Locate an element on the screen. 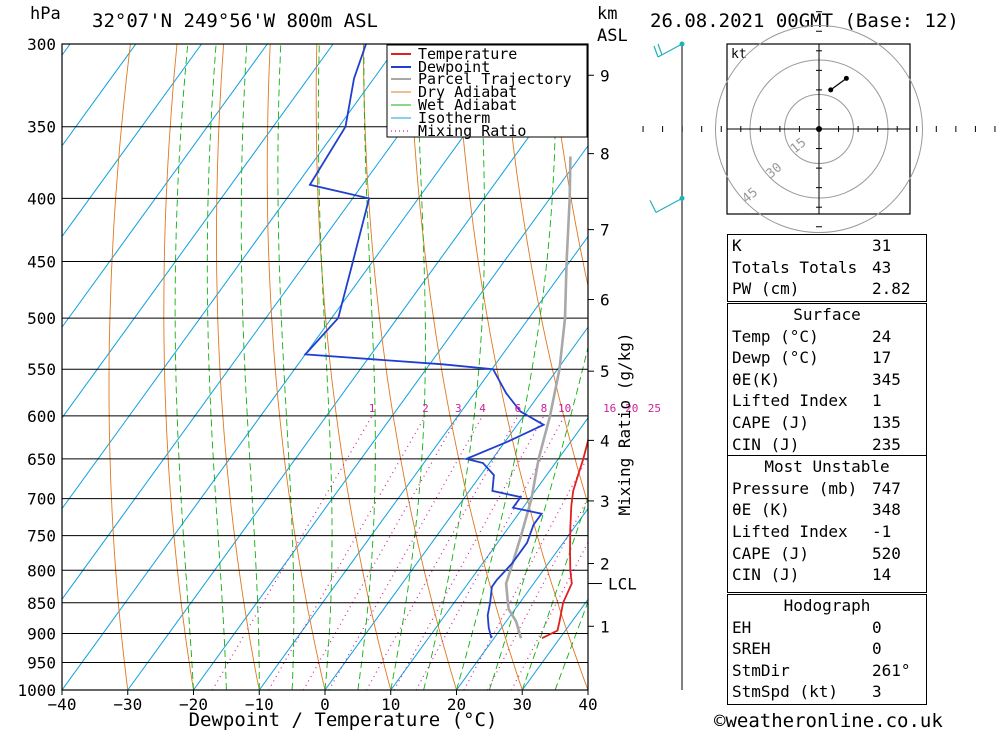  height-tick-label: 4 is located at coordinates (605, 440).